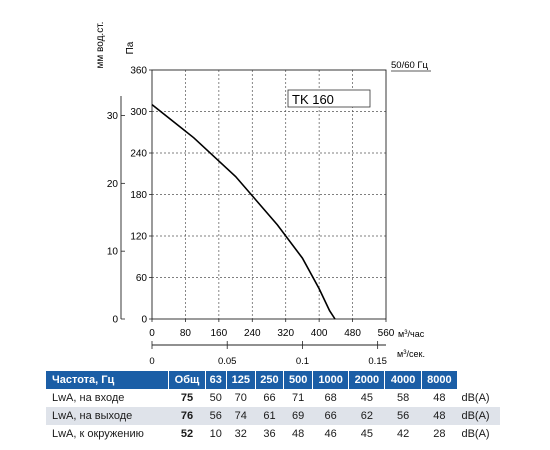 The image size is (550, 450). Describe the element at coordinates (100, 45) in the screenshot. I see `left-axis-label: мм вод.ст.` at that location.